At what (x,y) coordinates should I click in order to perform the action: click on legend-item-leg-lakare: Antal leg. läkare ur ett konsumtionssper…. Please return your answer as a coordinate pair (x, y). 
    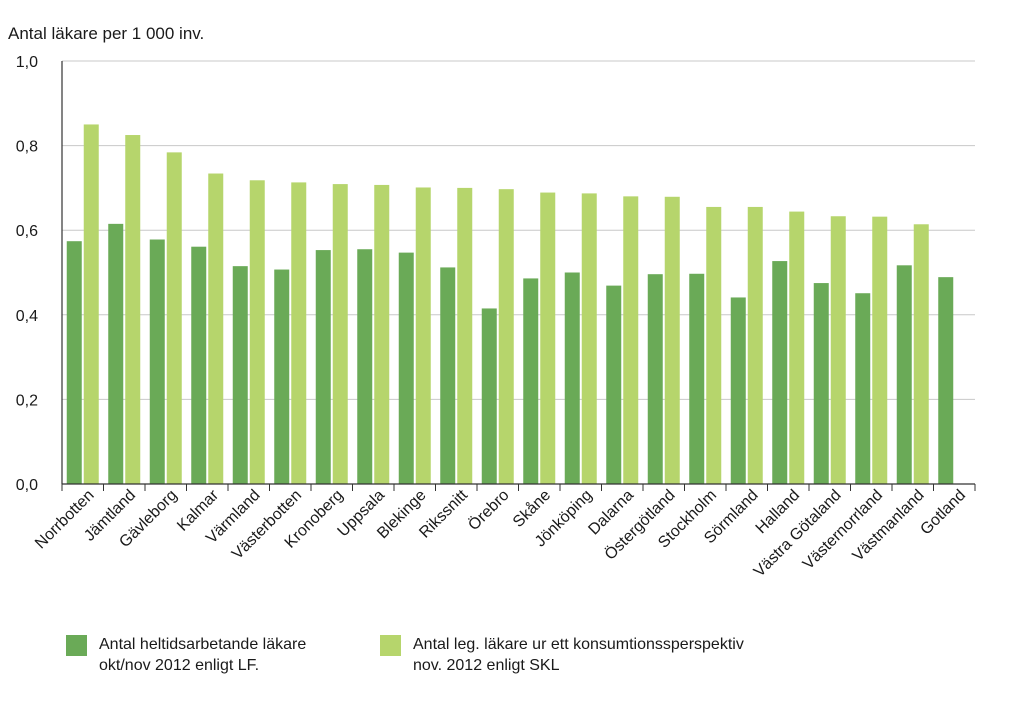
    Looking at the image, I should click on (562, 655).